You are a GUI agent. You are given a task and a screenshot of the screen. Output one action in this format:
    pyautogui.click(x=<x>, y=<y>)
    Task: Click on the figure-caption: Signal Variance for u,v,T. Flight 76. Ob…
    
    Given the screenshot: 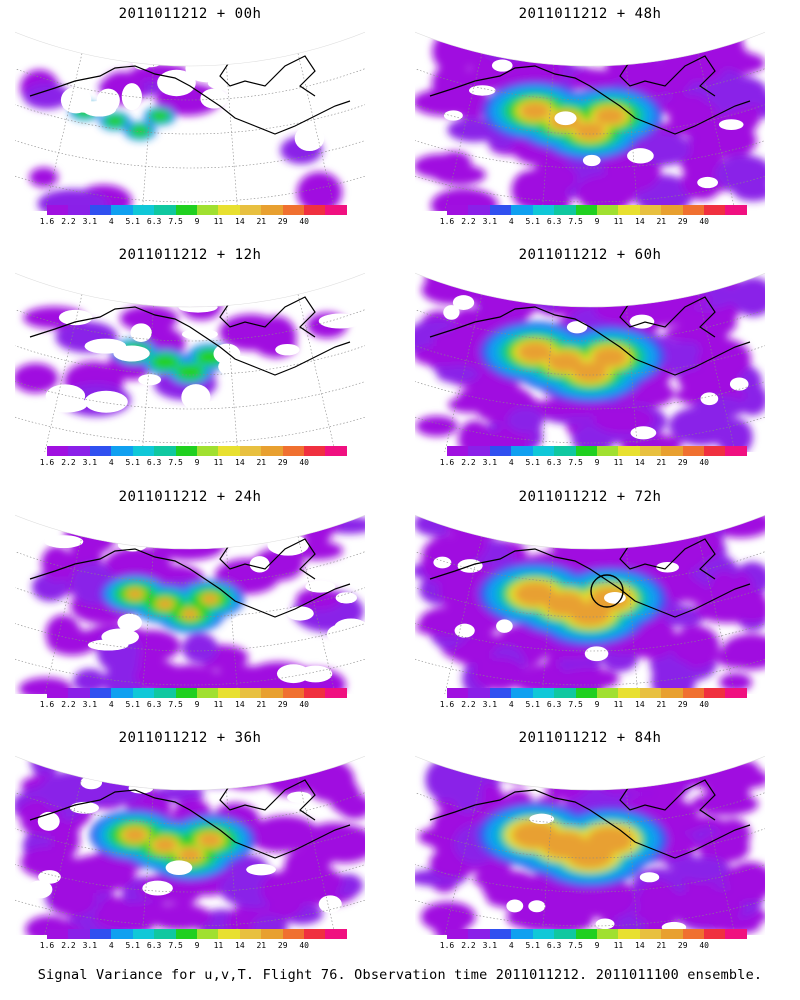 What is the action you would take?
    pyautogui.click(x=400, y=975)
    